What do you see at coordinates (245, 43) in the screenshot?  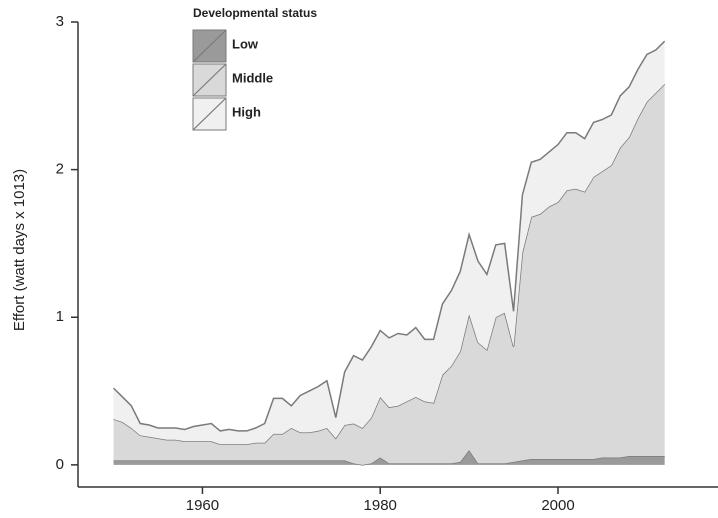 I see `legend-label: Low` at bounding box center [245, 43].